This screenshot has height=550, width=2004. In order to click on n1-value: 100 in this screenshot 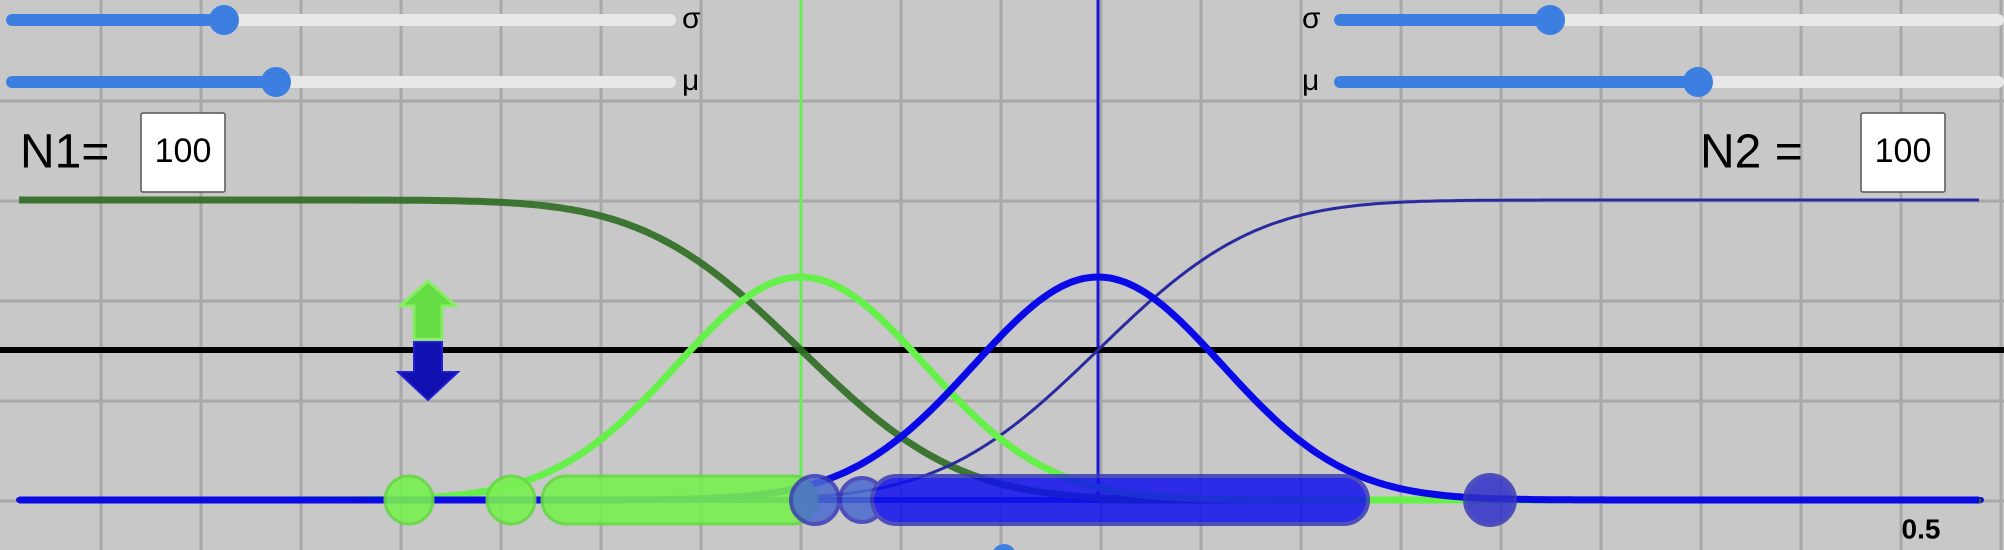, I will do `click(183, 151)`.